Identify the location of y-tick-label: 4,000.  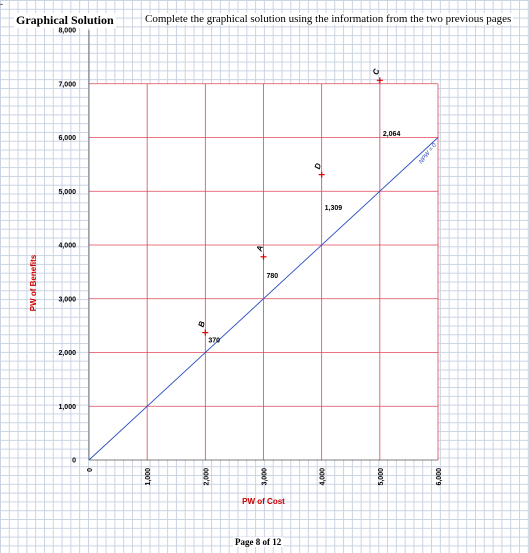
(67, 246).